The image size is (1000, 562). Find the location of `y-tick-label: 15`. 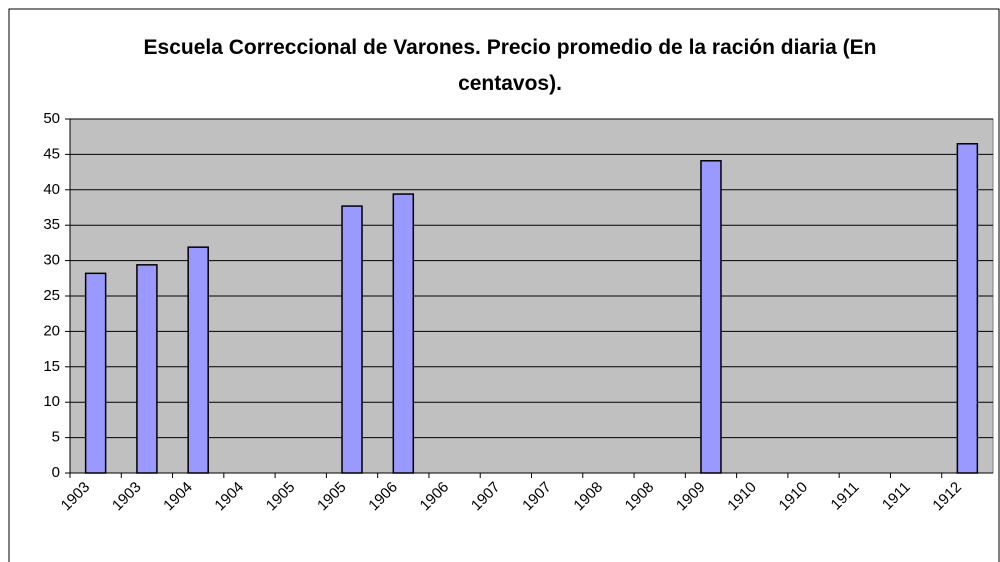

y-tick-label: 15 is located at coordinates (51, 366).